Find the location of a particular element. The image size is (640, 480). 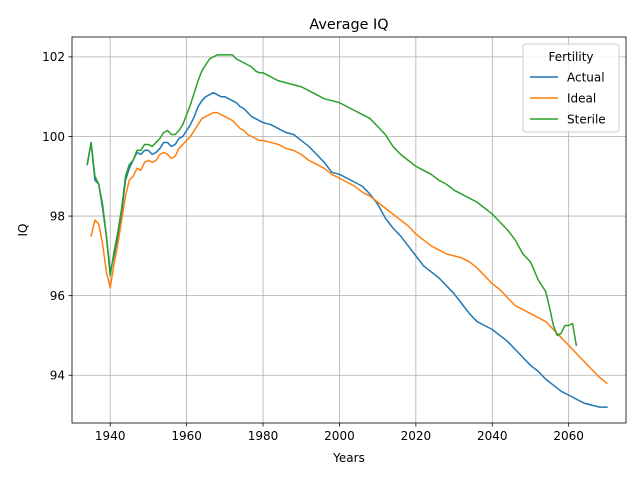

x-tick-label: 1940 is located at coordinates (110, 436).